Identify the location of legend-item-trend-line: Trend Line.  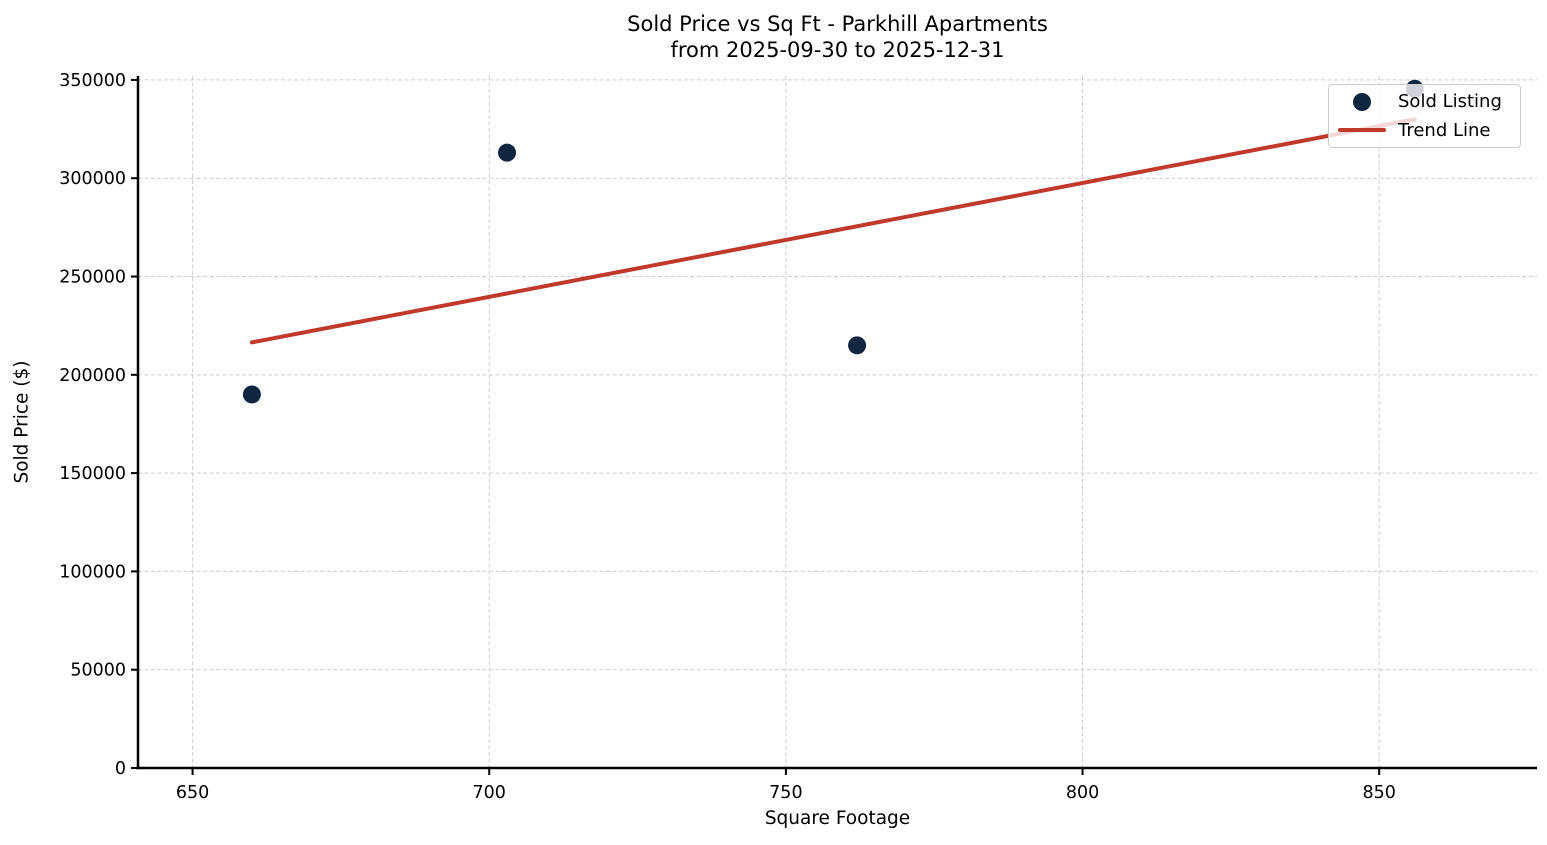
(1424, 130).